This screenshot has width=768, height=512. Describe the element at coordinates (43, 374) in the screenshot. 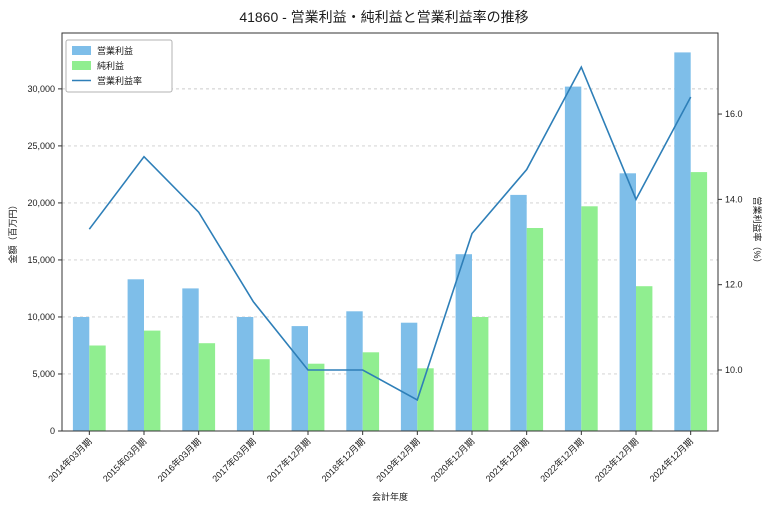

I see `left-axis-tick-label: 5,000` at that location.